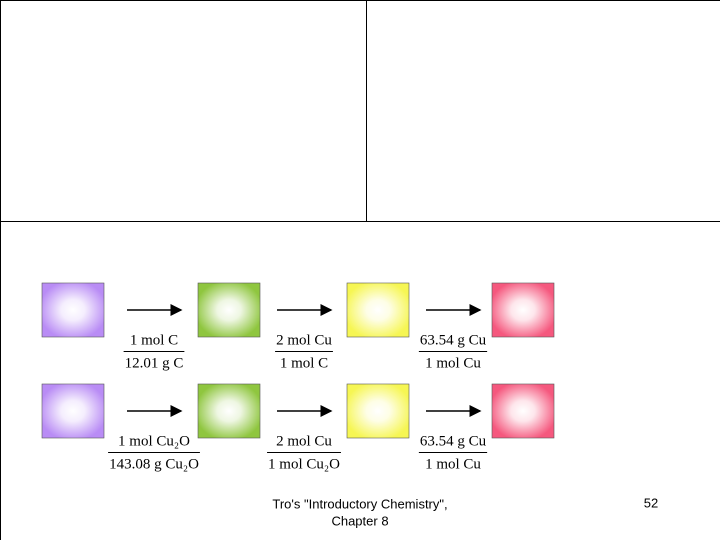 This screenshot has width=720, height=540. What do you see at coordinates (304, 363) in the screenshot?
I see `factor-denominator: 1 mol C` at bounding box center [304, 363].